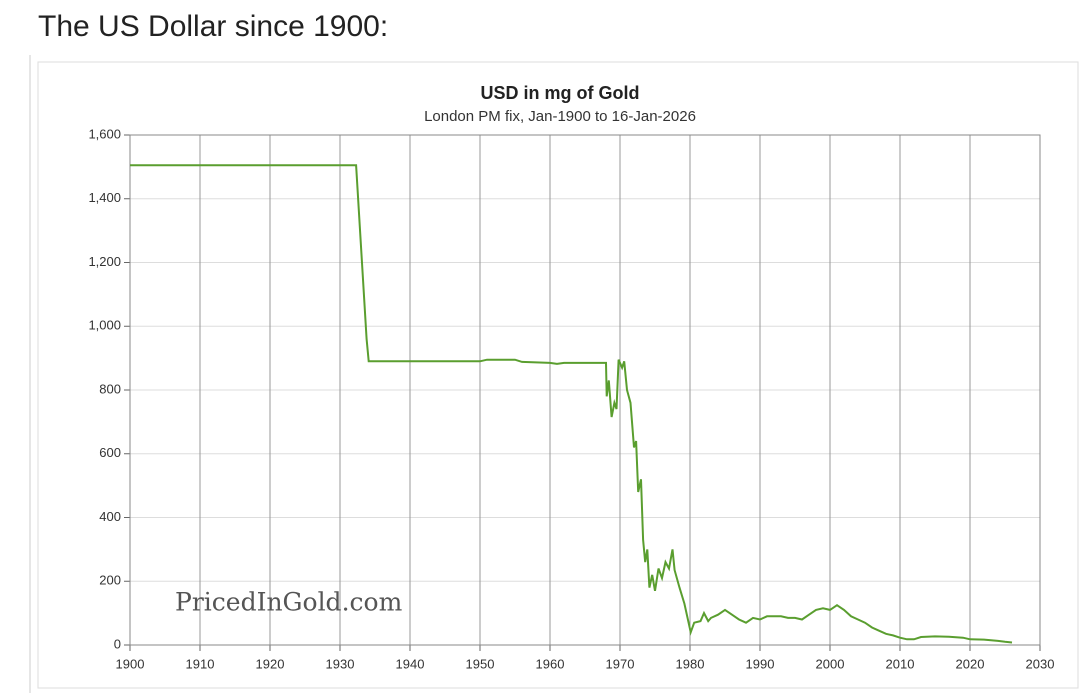 This screenshot has width=1080, height=698. What do you see at coordinates (104, 133) in the screenshot?
I see `y-tick-label: 1,600` at bounding box center [104, 133].